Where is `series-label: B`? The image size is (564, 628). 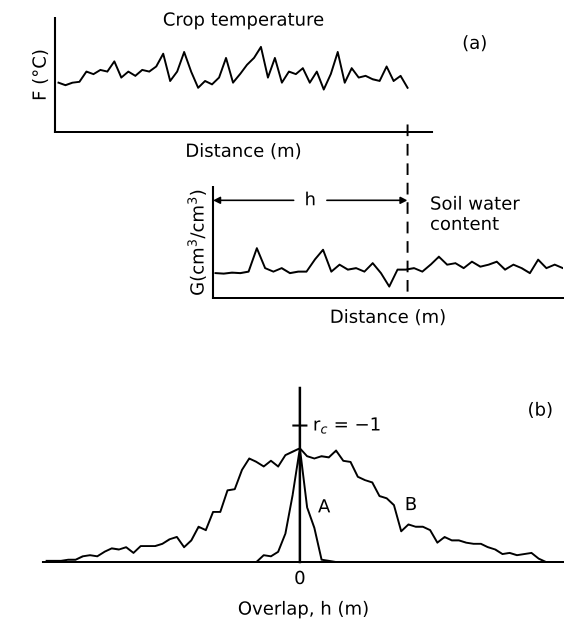 series-label: B is located at coordinates (411, 503).